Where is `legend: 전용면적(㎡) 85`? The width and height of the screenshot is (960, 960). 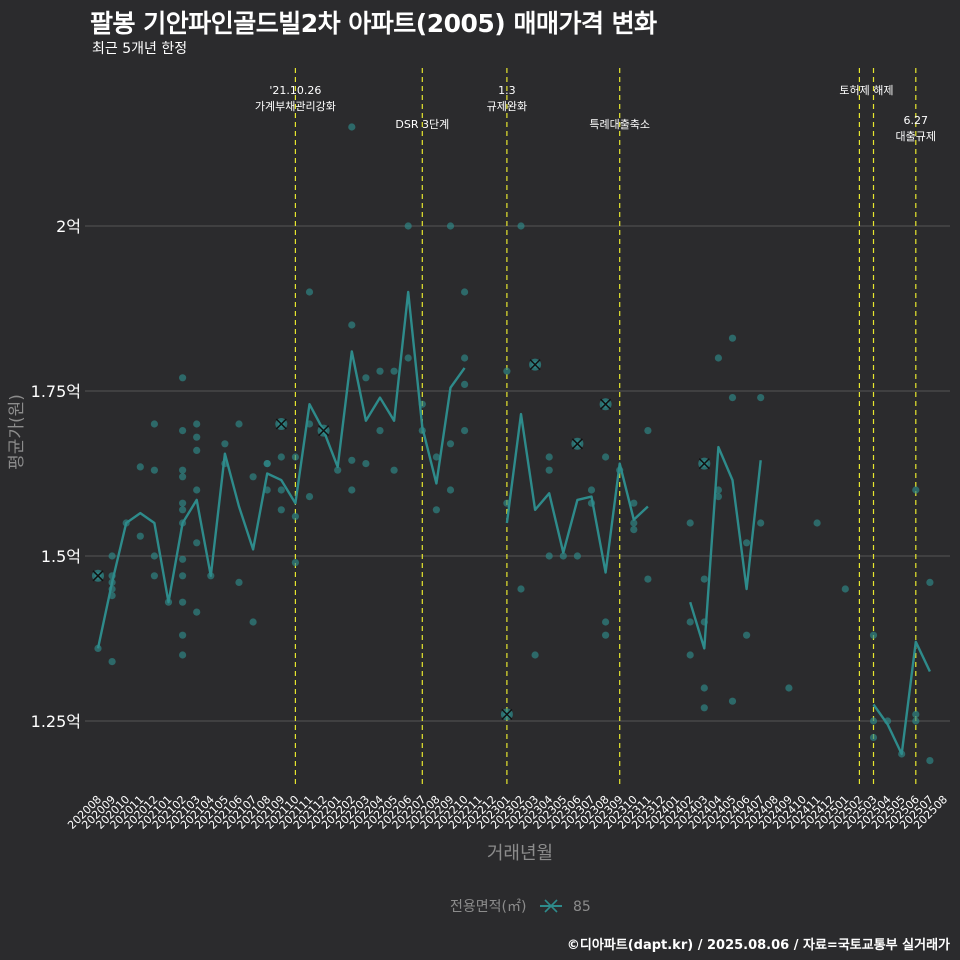
legend: 전용면적(㎡) 85 is located at coordinates (520, 907).